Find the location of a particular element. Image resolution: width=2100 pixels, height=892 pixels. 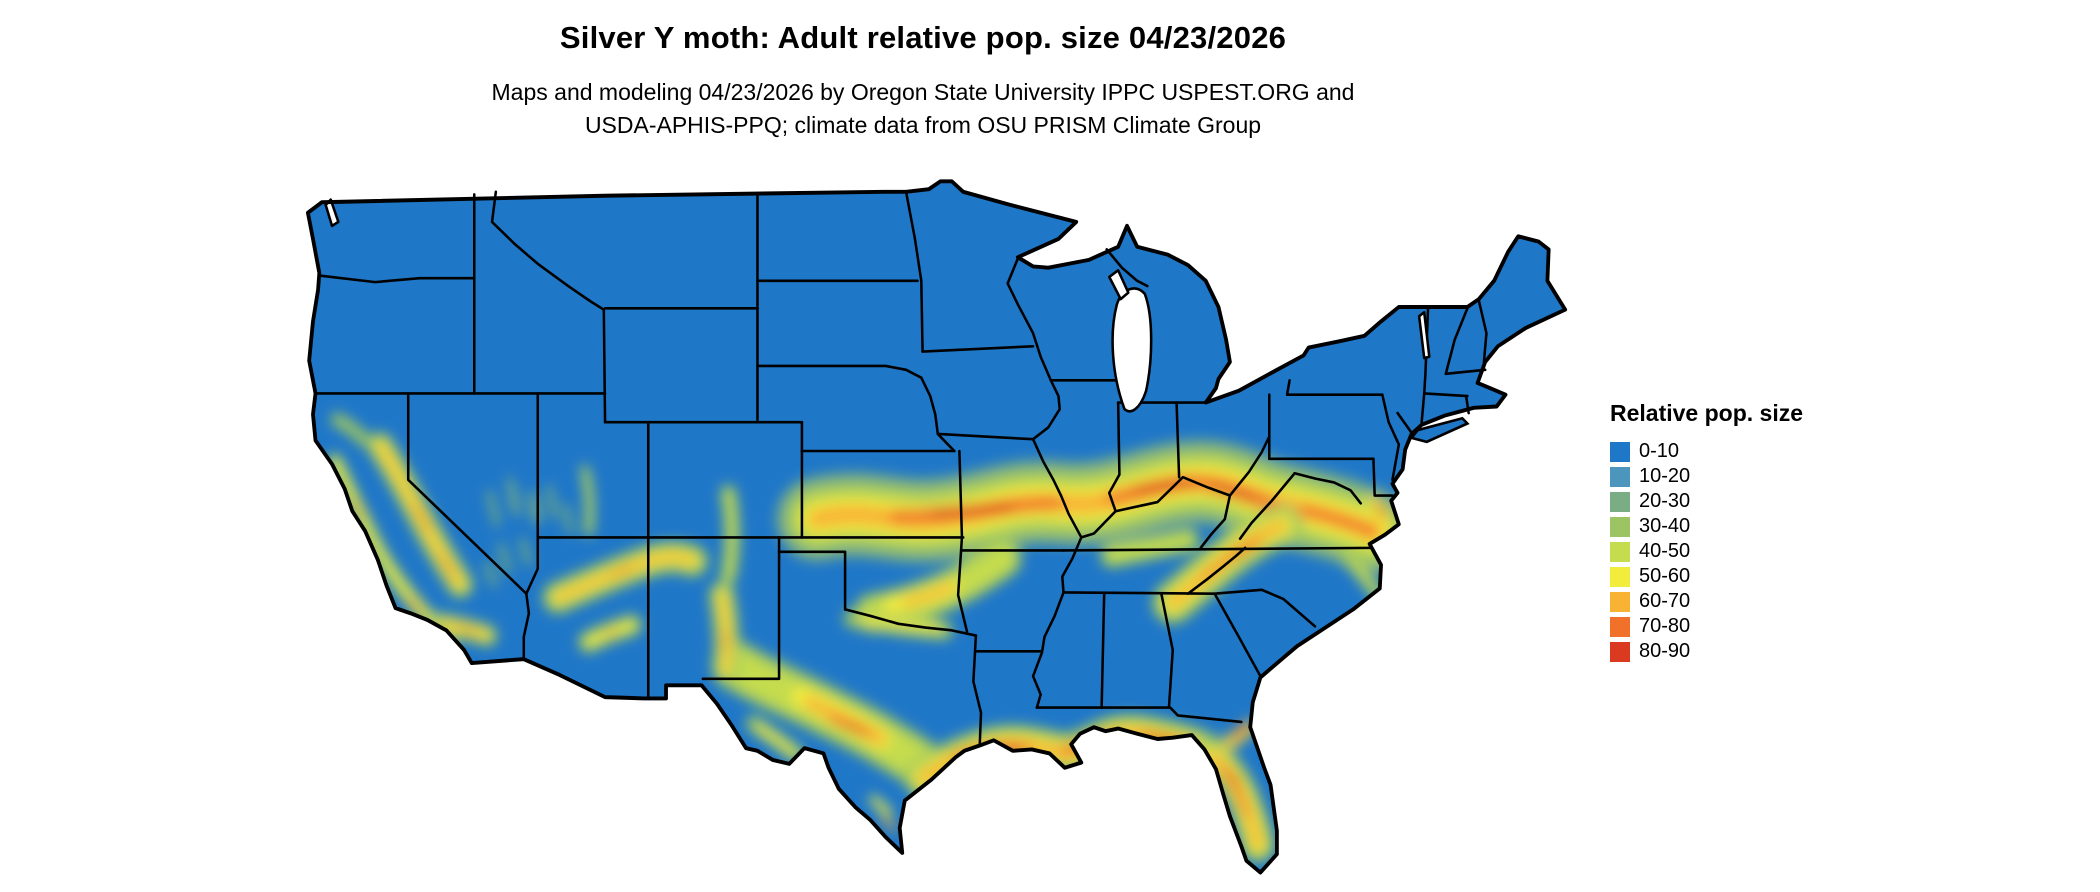

legend-entry-label: 40-50 is located at coordinates (1665, 551).